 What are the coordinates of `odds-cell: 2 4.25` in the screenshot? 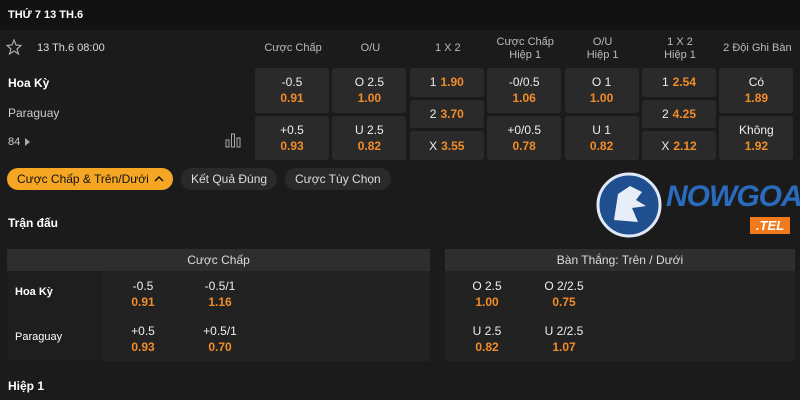 It's located at (679, 114).